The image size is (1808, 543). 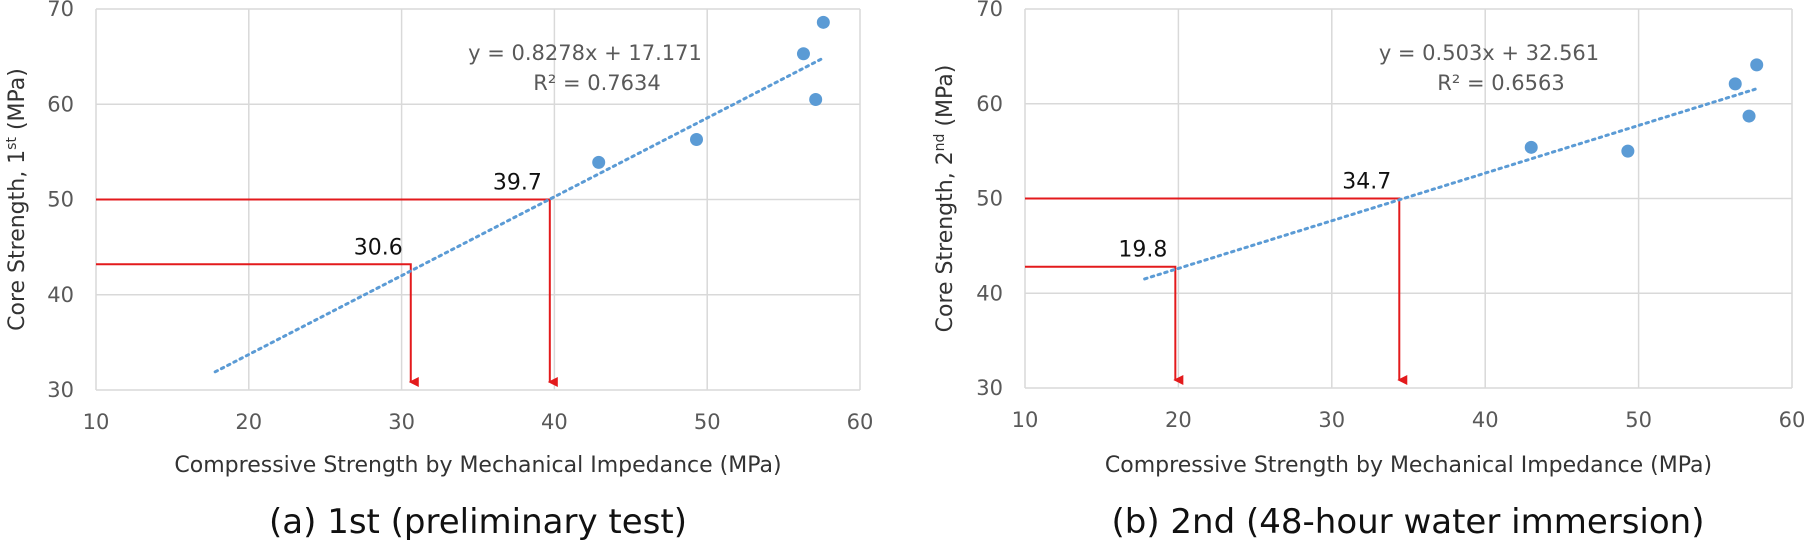 What do you see at coordinates (585, 53) in the screenshot?
I see `trendline-equation: y = 0.8278x + 17.171` at bounding box center [585, 53].